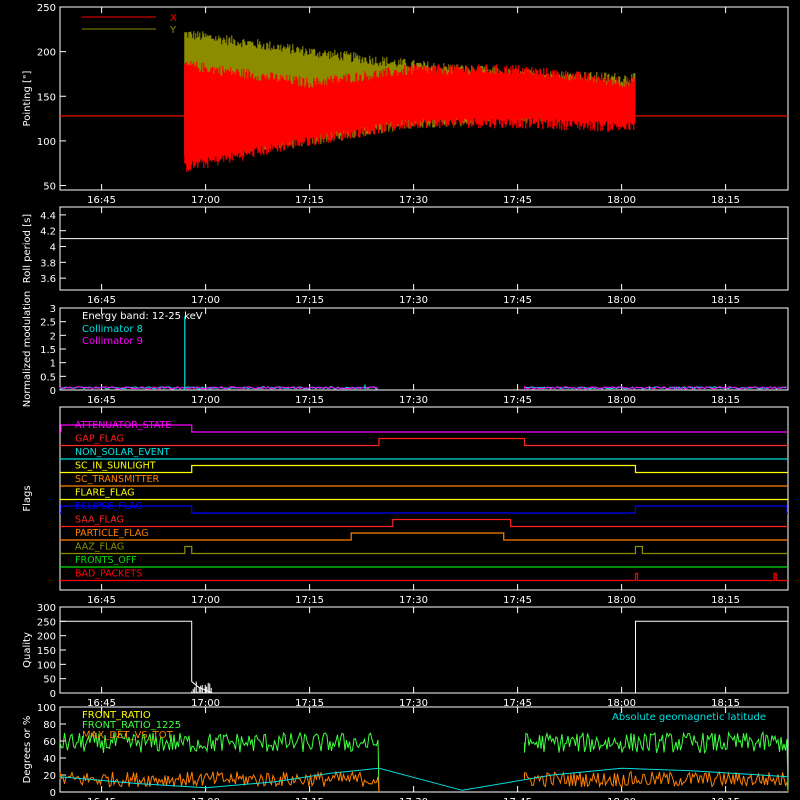 Image resolution: width=800 pixels, height=800 pixels. What do you see at coordinates (99, 547) in the screenshot?
I see `flag-label: AAZ_FLAG` at bounding box center [99, 547].